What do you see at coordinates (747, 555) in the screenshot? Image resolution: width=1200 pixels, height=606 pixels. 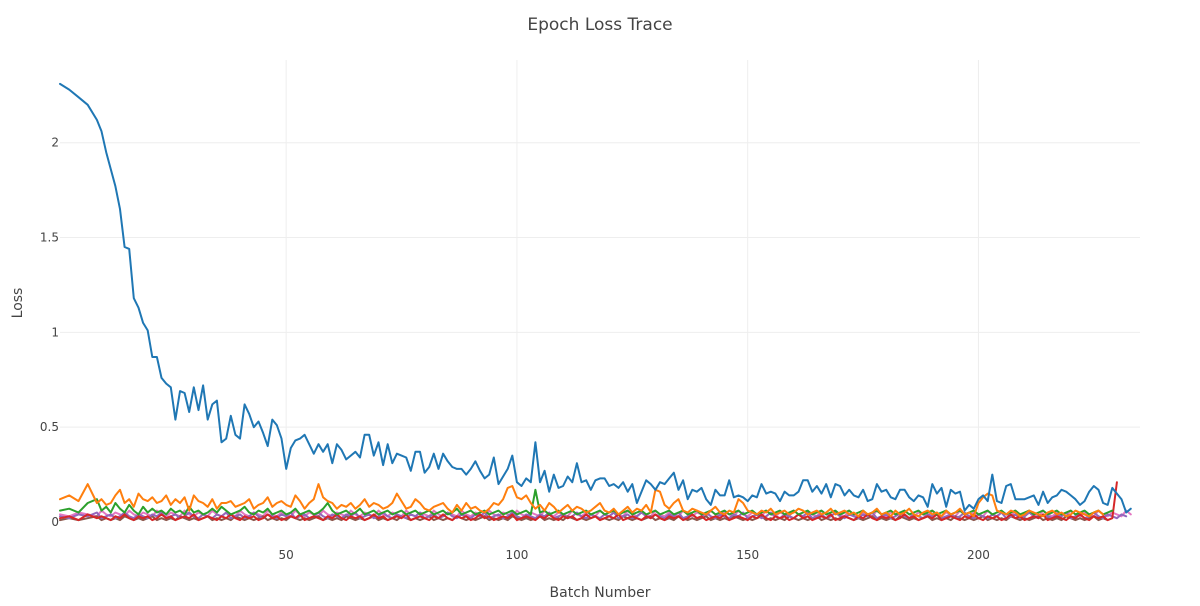 I see `x-tick-label: 150` at bounding box center [747, 555].